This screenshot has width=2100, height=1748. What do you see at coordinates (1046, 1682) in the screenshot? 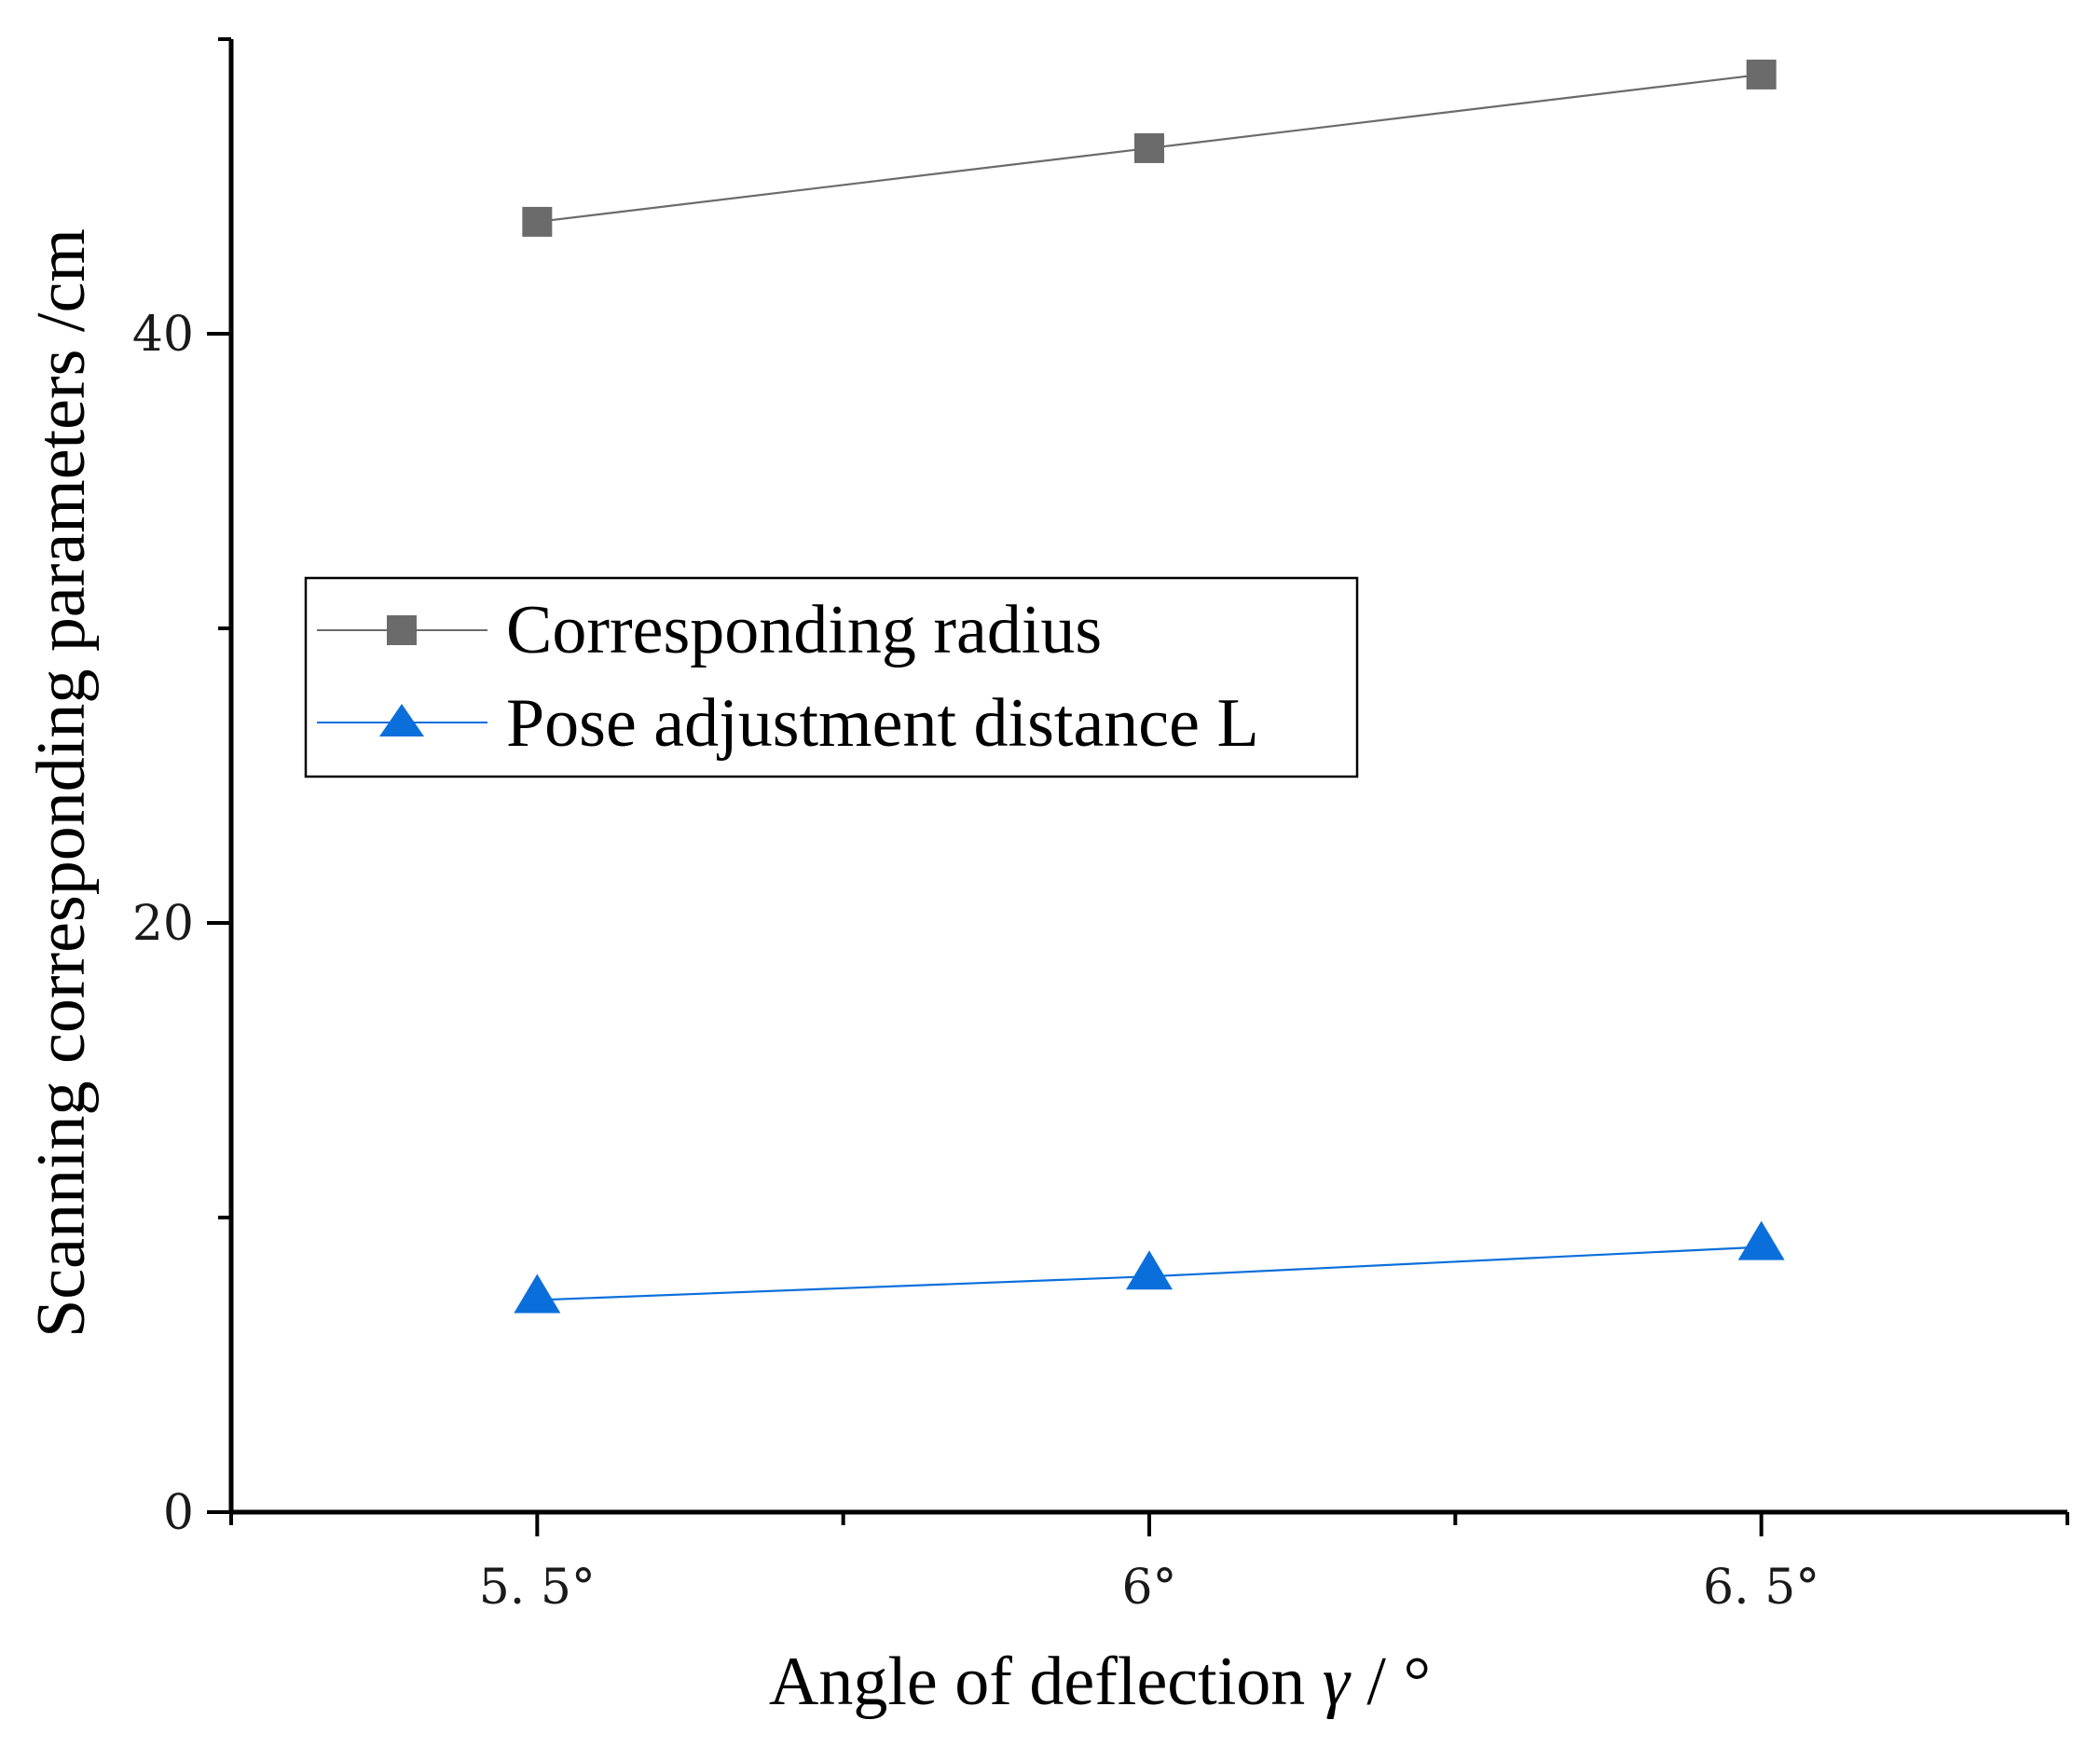
I see `x-axis-title-main: Angle of deflection` at bounding box center [1046, 1682].